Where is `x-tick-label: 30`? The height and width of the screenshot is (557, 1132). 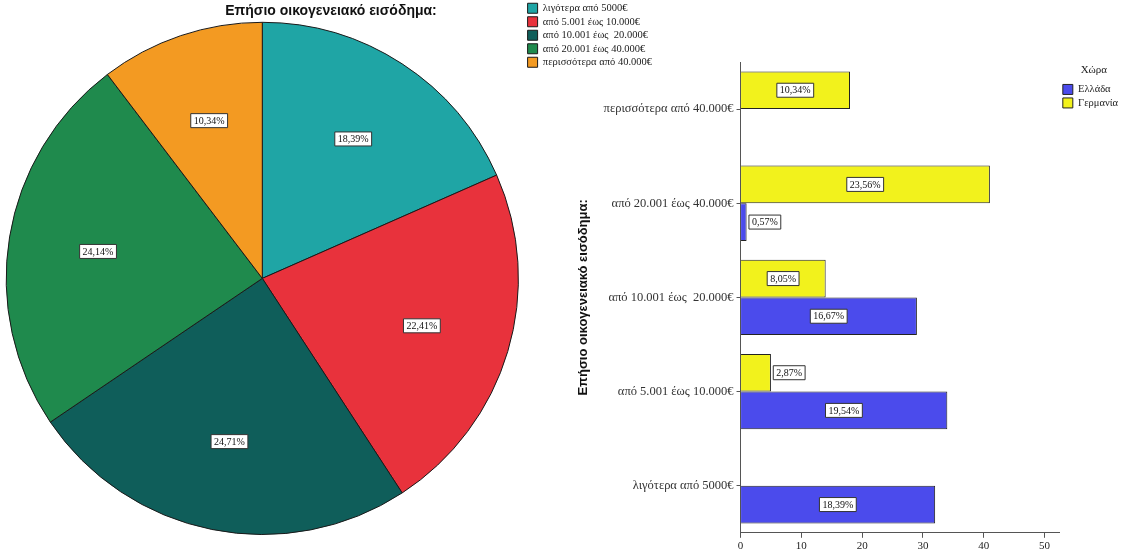 x-tick-label: 30 is located at coordinates (923, 545).